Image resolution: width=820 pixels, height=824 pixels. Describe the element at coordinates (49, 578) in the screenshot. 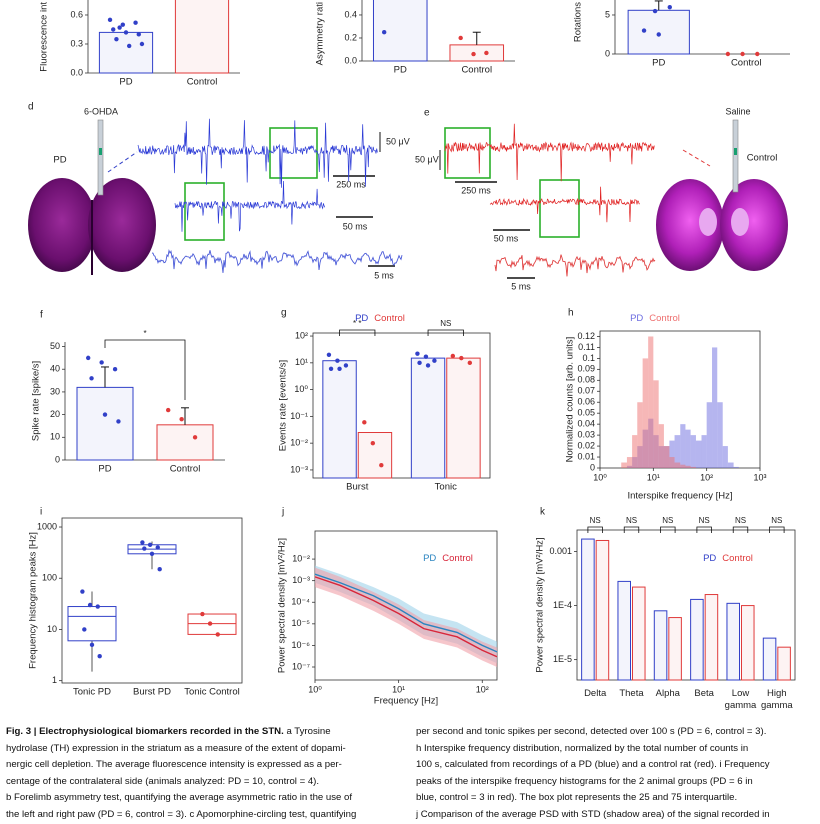

I see `y-tick-label: 100` at that location.